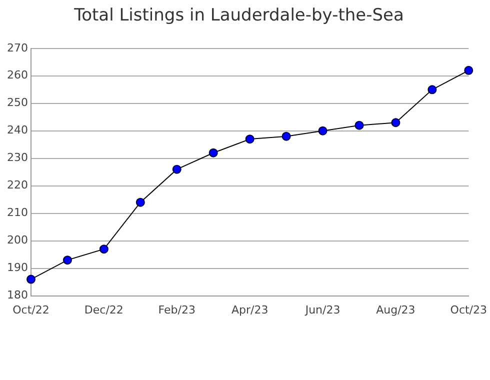 The width and height of the screenshot is (490, 380). What do you see at coordinates (104, 309) in the screenshot?
I see `x-tick-label: Dec/22` at bounding box center [104, 309].